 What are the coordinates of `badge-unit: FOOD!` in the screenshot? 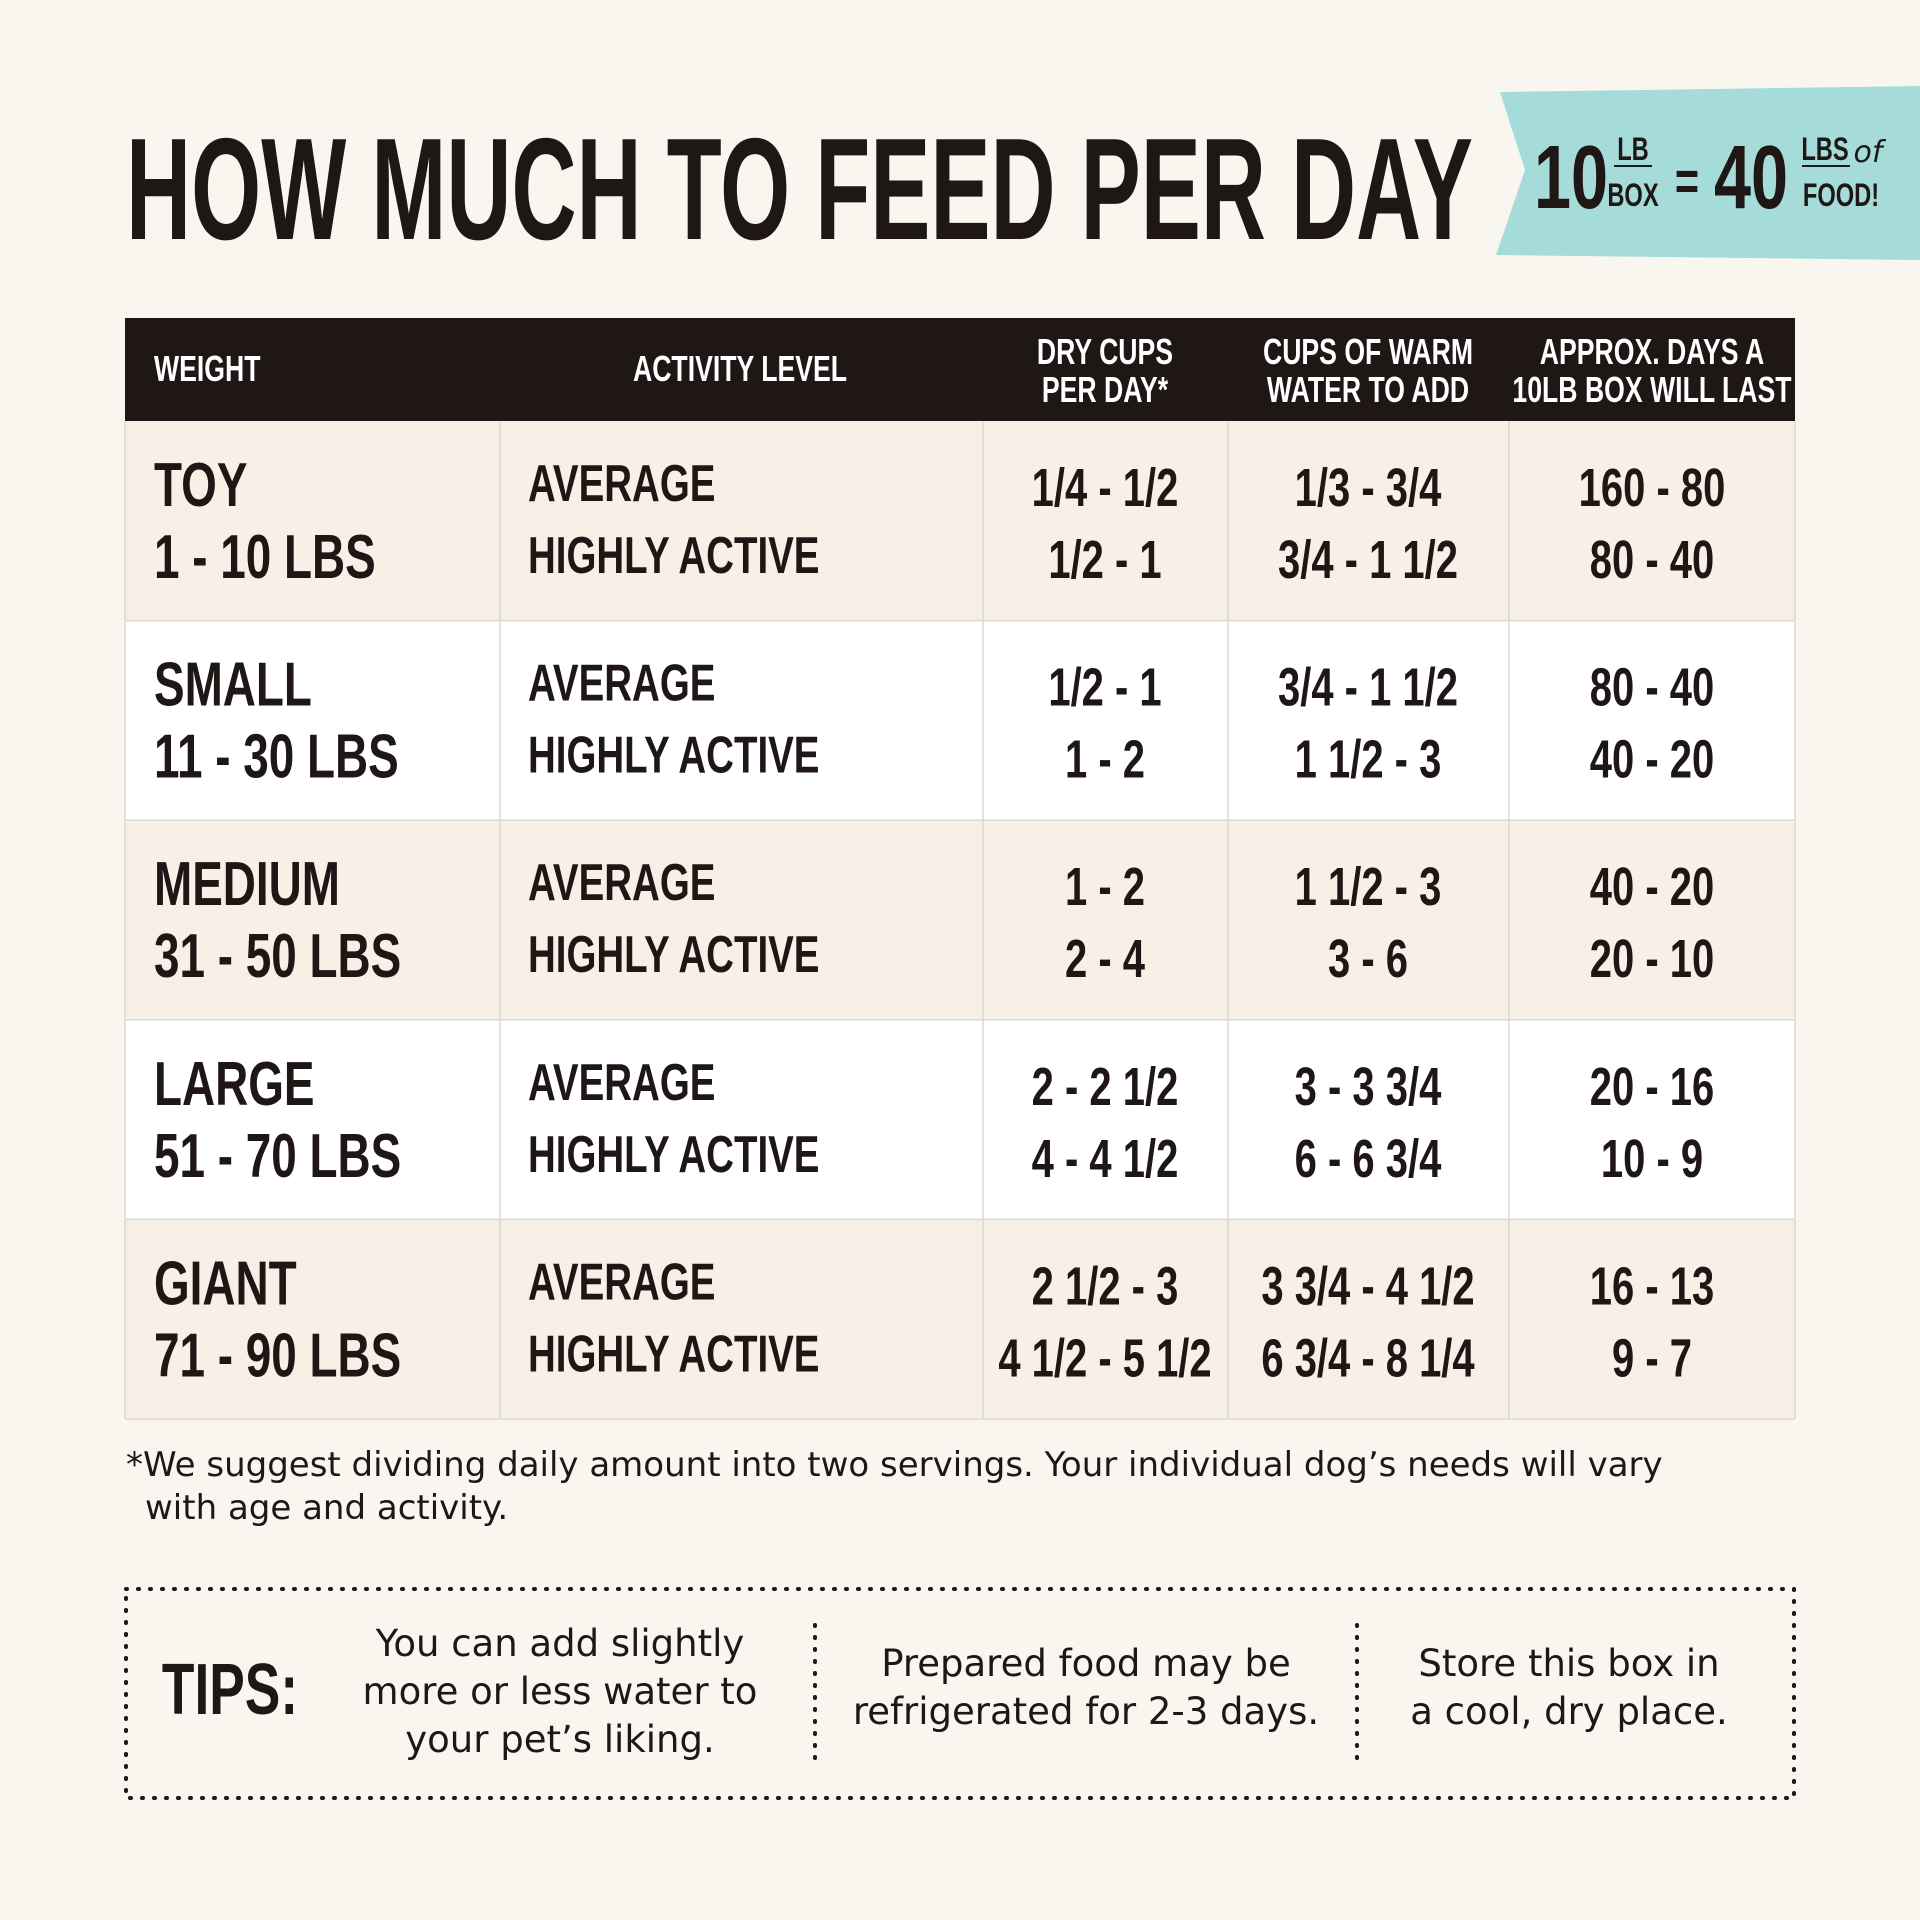 It's located at (1841, 195).